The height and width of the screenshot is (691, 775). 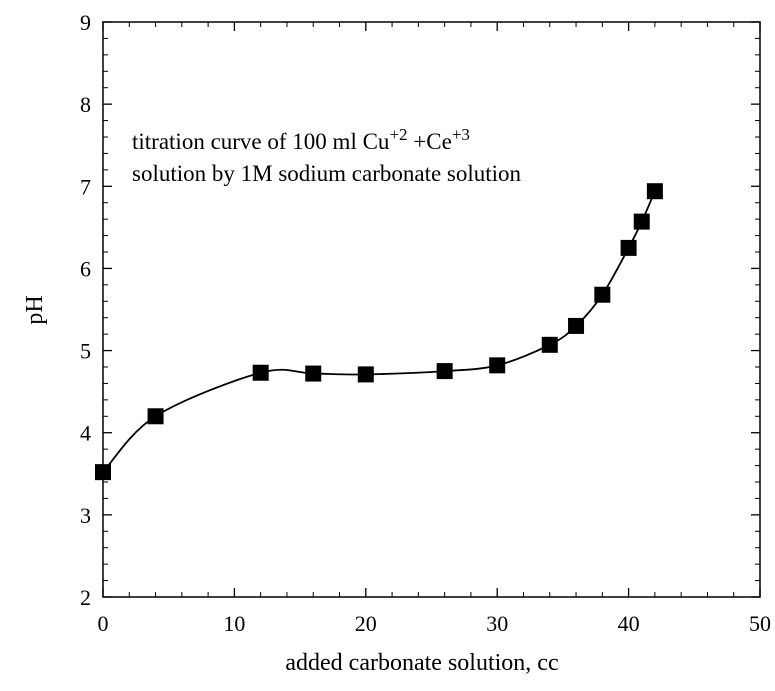 I want to click on y-tick-label: 8, so click(x=85, y=104).